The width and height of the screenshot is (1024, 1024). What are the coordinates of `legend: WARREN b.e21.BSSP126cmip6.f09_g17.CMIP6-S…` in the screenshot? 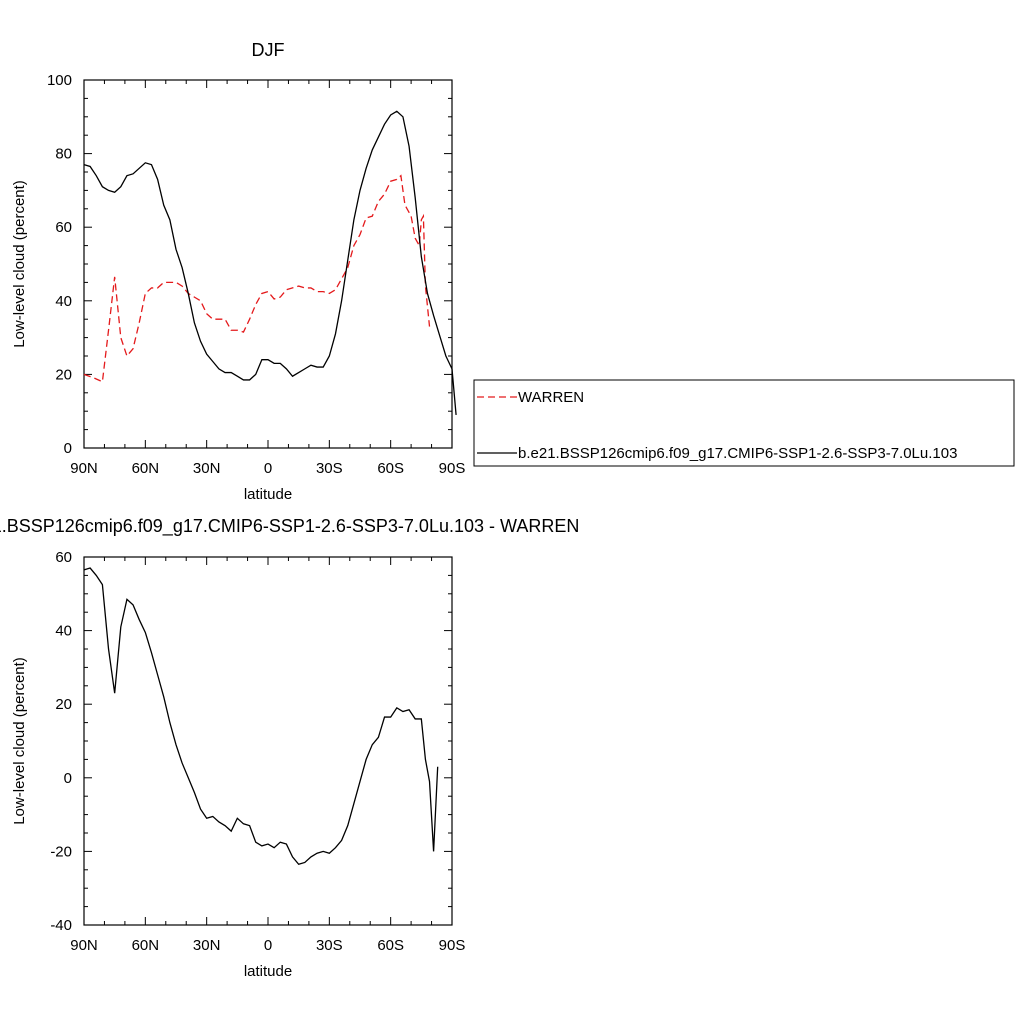 It's located at (744, 423).